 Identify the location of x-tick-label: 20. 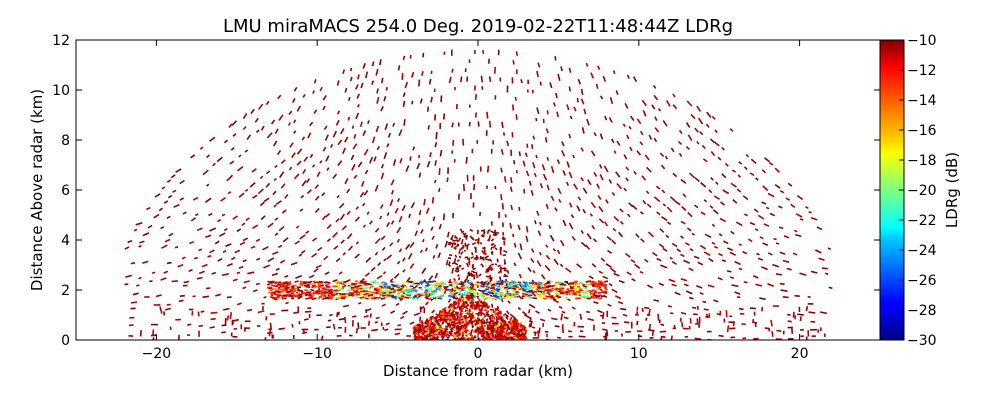
(800, 354).